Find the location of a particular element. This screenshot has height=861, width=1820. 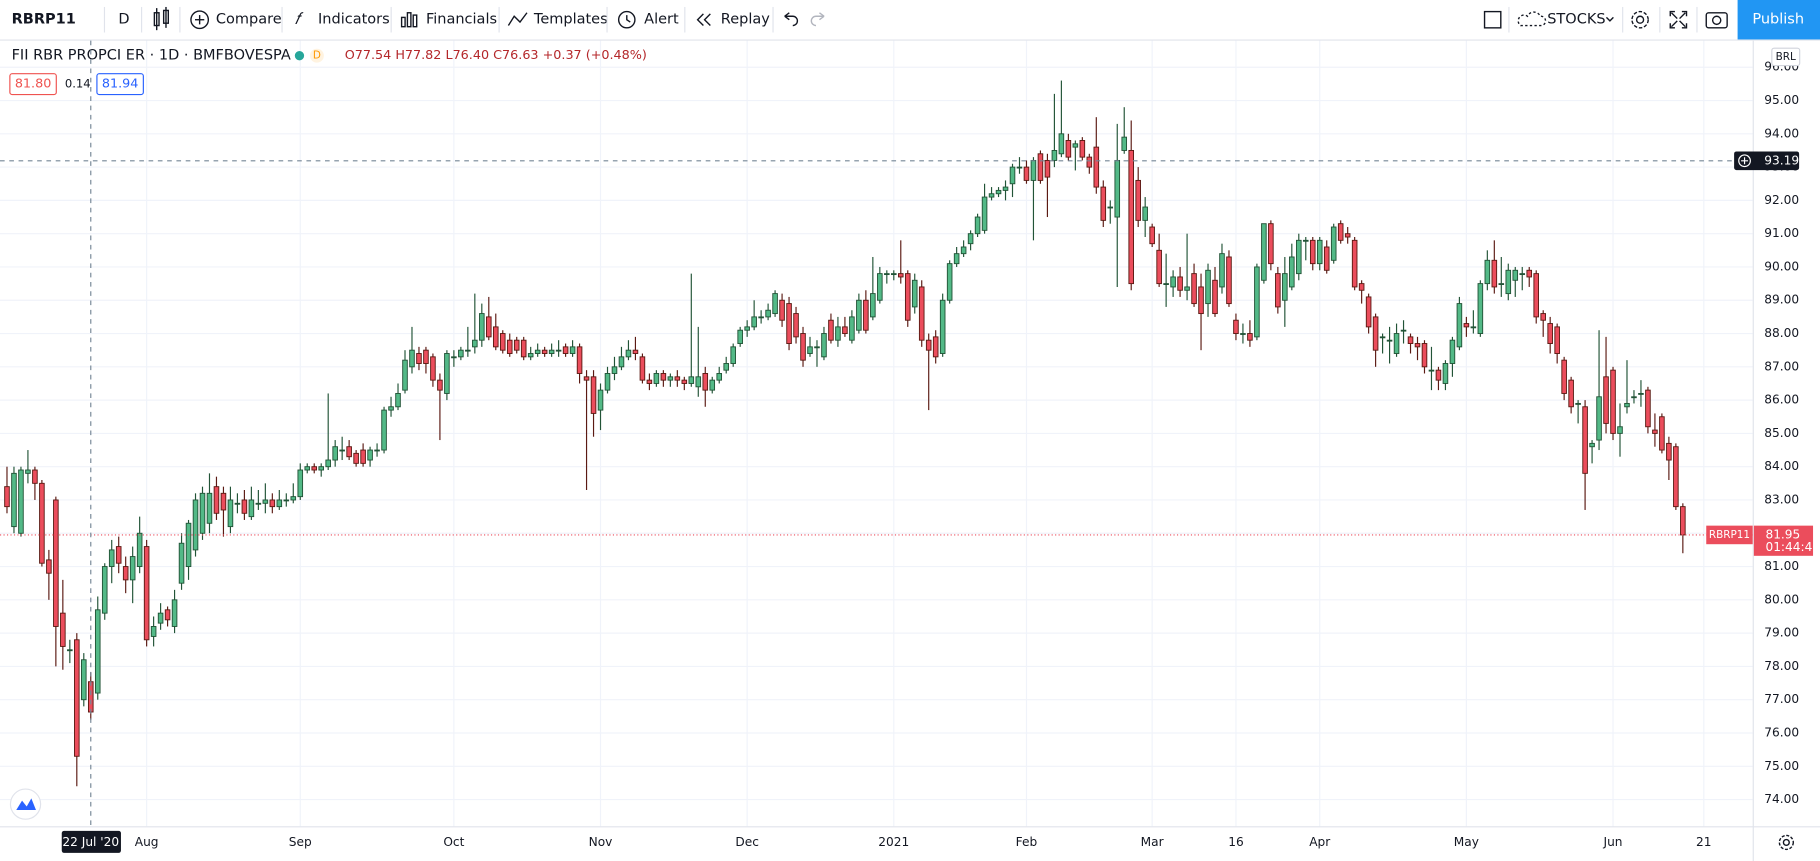

crosshair-date-bg is located at coordinates (91, 841).